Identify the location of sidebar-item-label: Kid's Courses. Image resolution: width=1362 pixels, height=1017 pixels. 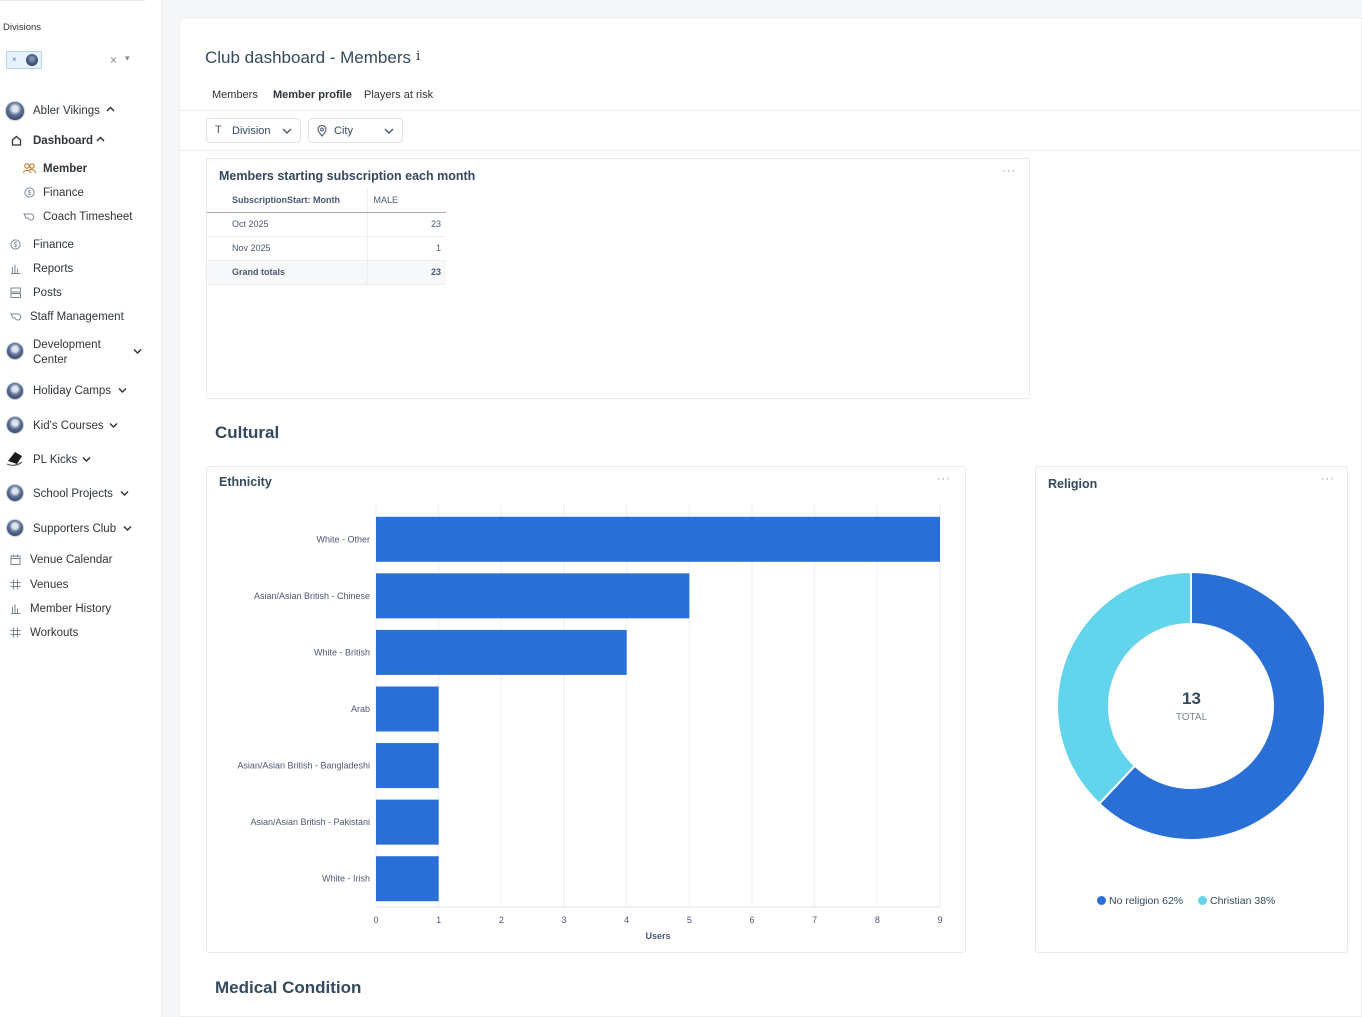
(68, 426).